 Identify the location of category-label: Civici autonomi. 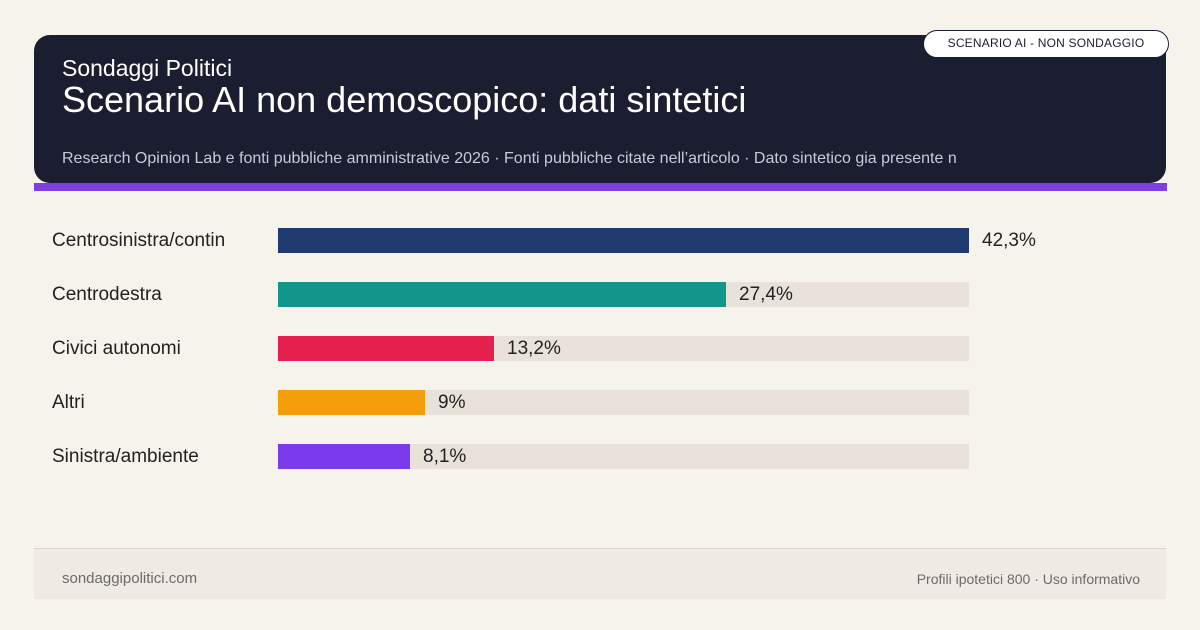
(116, 348).